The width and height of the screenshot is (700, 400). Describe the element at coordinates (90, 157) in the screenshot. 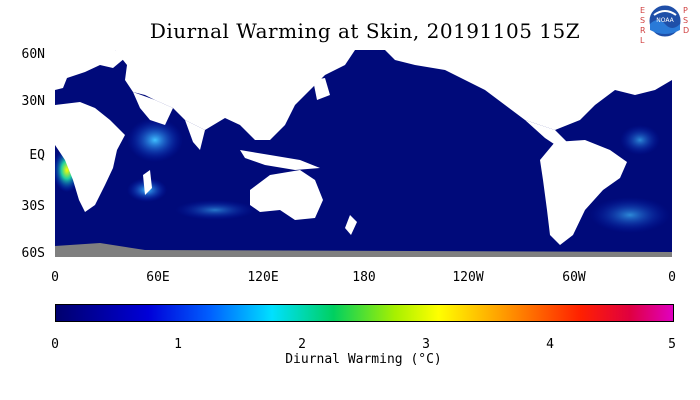

I see `africa` at that location.